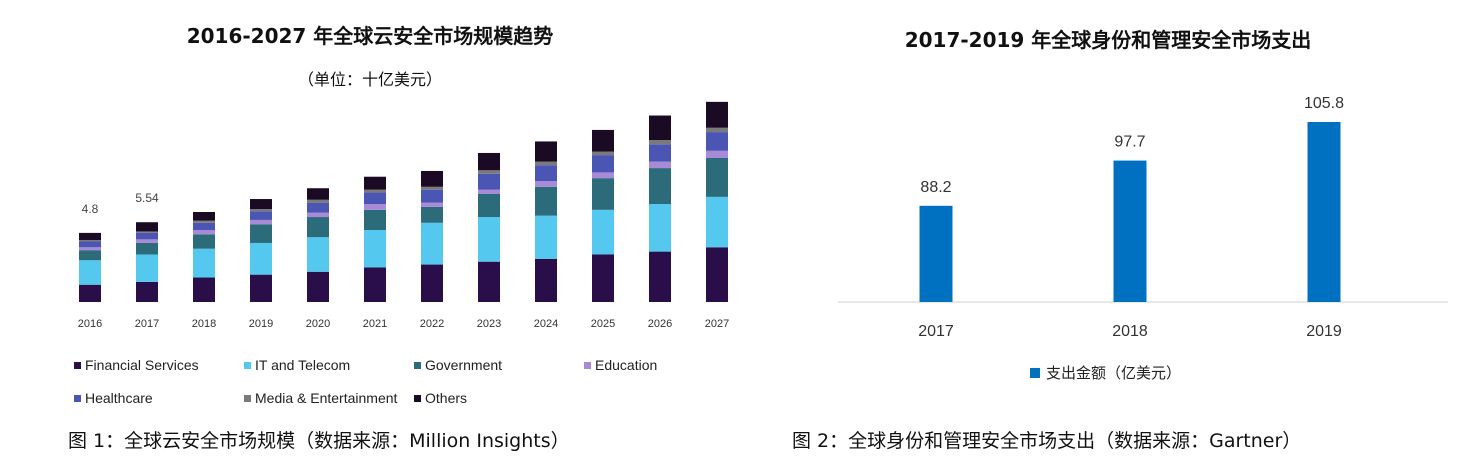 The image size is (1476, 472). Describe the element at coordinates (147, 232) in the screenshot. I see `bar-segment-2017-media-entertainment` at that location.